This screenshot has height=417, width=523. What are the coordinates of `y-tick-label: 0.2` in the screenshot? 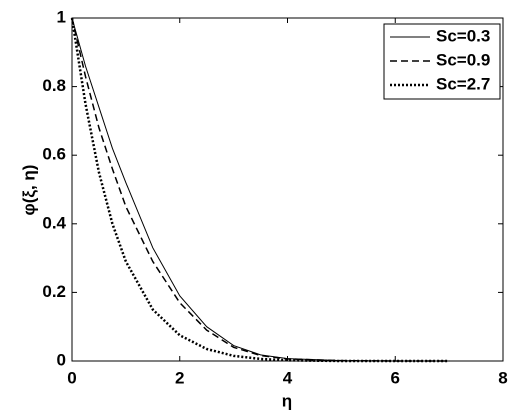 It's located at (54, 291).